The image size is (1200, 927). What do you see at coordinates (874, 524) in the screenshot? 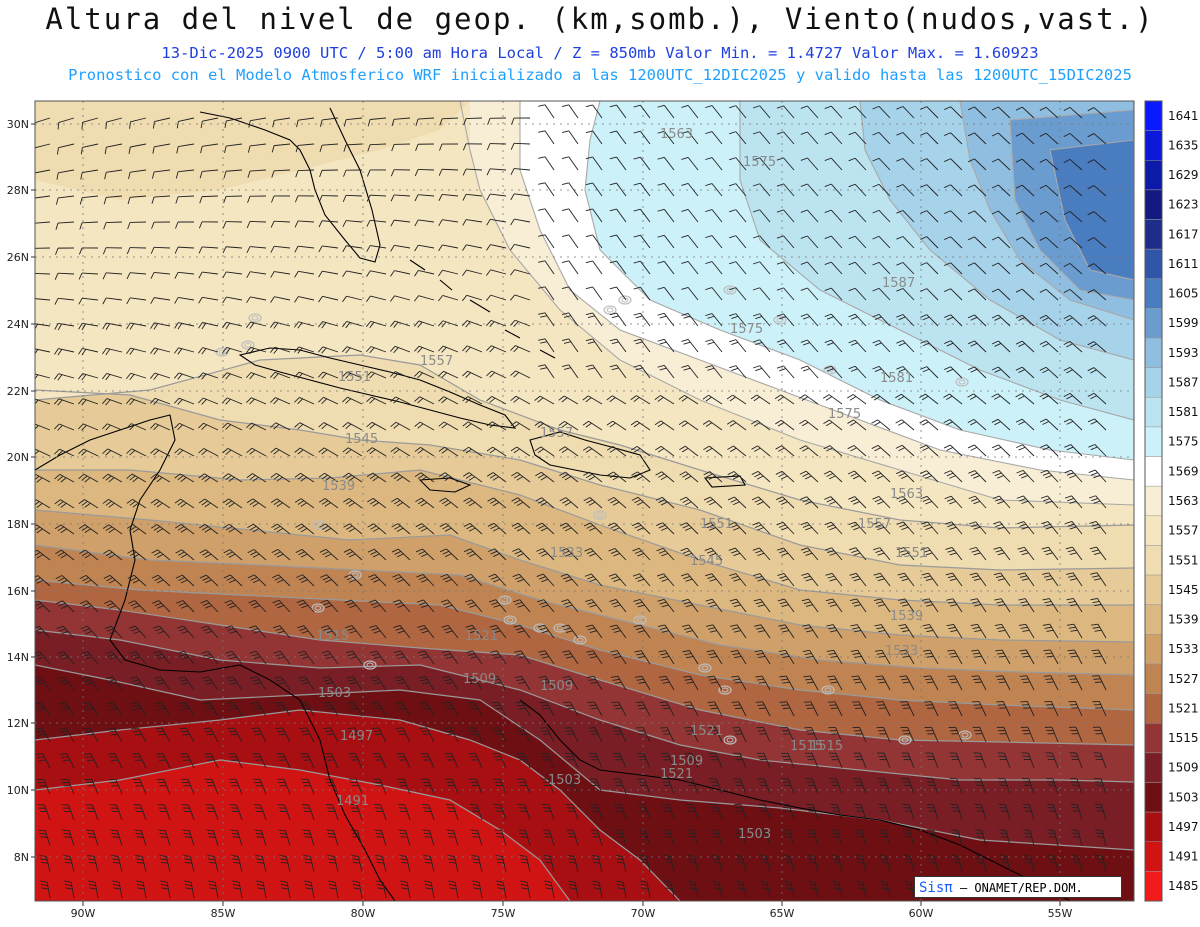
I see `contour-label: 1557` at bounding box center [874, 524].